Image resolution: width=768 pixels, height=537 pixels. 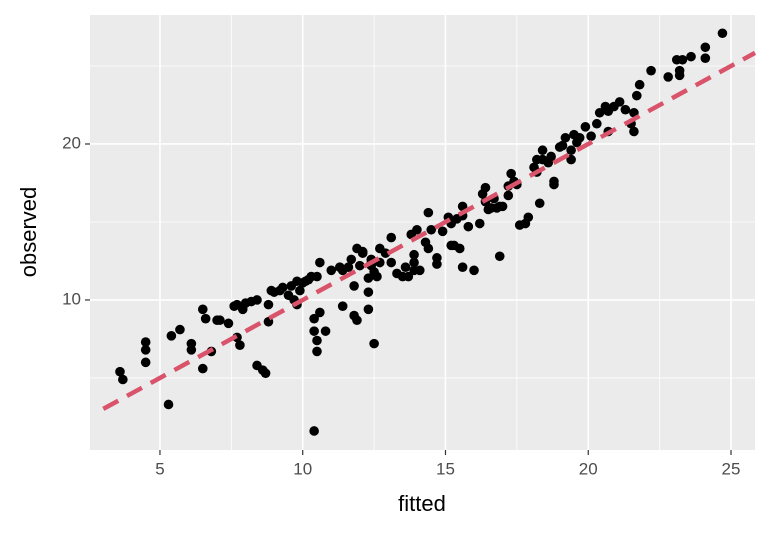 I want to click on y-tick-label: 10, so click(x=71, y=298).